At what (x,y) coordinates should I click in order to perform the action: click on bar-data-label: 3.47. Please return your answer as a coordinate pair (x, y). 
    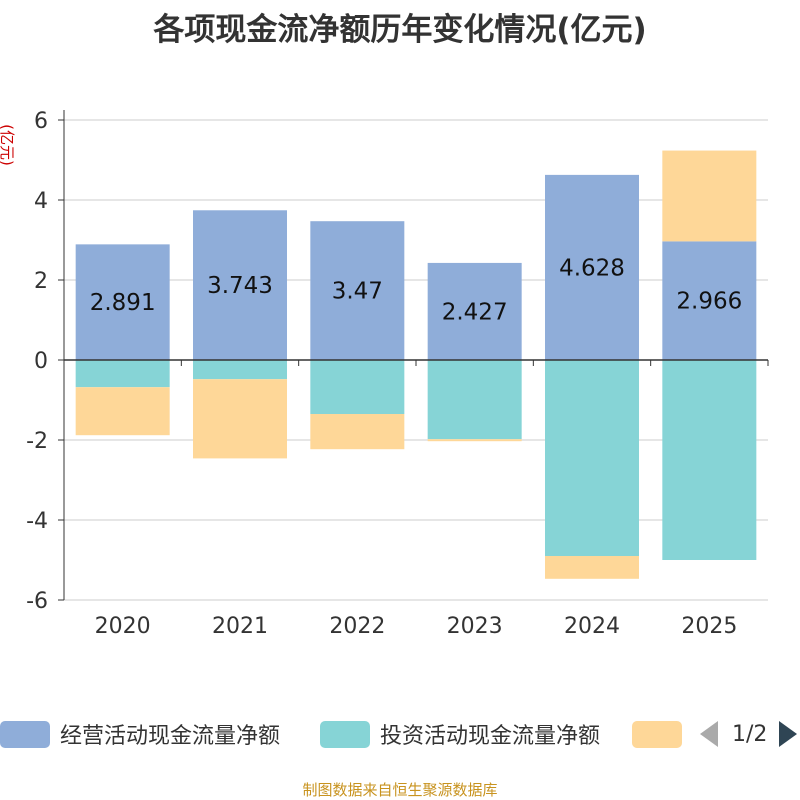
    Looking at the image, I should click on (357, 292).